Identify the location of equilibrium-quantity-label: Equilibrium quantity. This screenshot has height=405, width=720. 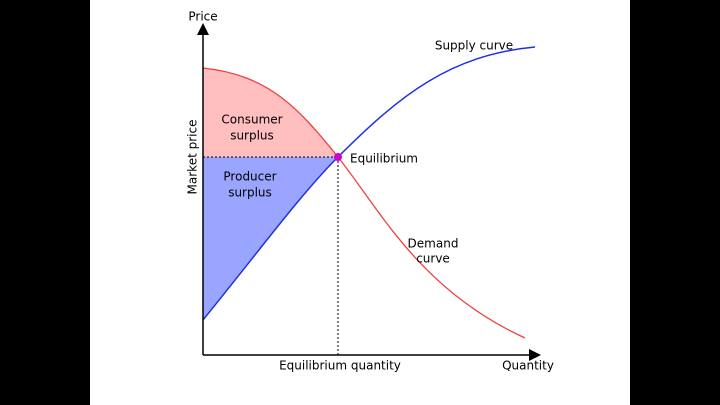
(340, 366).